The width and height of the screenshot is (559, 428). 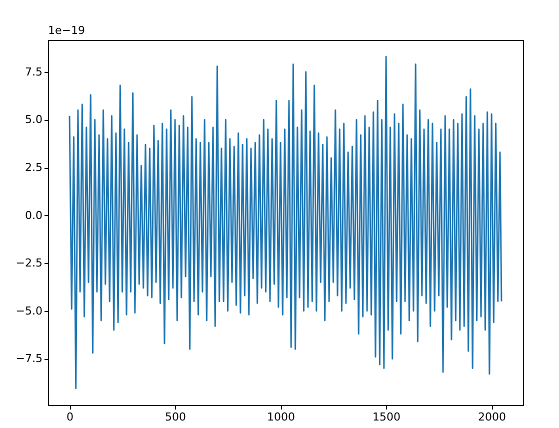 What do you see at coordinates (33, 167) in the screenshot?
I see `y-tick-label: 2.5` at bounding box center [33, 167].